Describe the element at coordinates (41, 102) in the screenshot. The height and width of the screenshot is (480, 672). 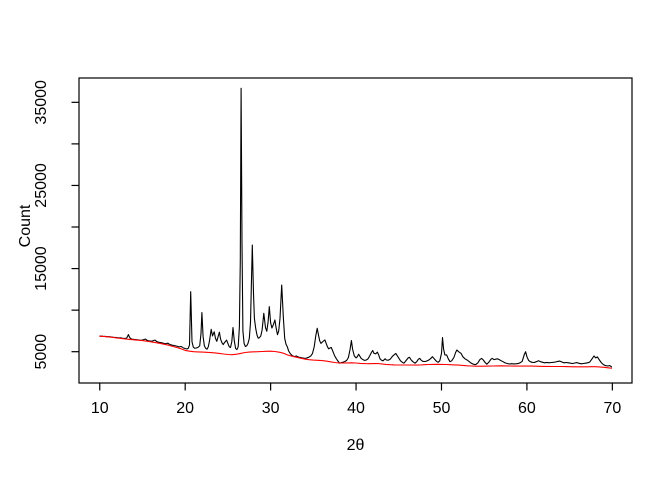
I see `y-tick-label: 35000` at that location.